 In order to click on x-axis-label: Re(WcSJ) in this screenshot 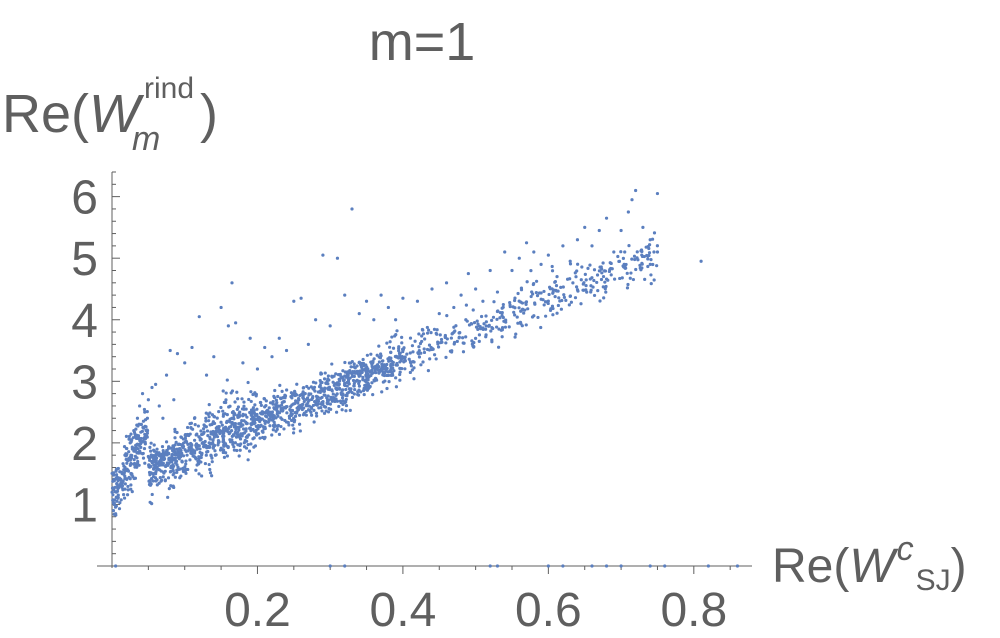, I will do `click(869, 563)`.